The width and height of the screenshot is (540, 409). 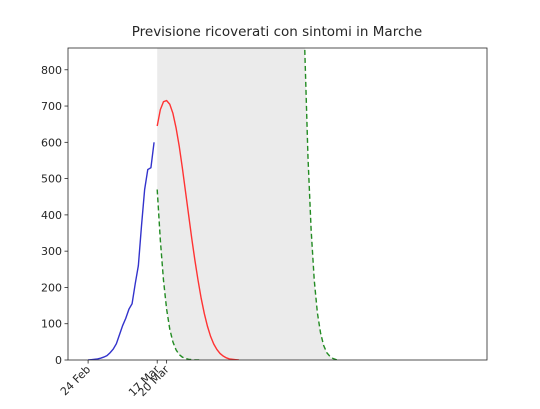 What do you see at coordinates (51, 142) in the screenshot?
I see `y-tick-label: 600` at bounding box center [51, 142].